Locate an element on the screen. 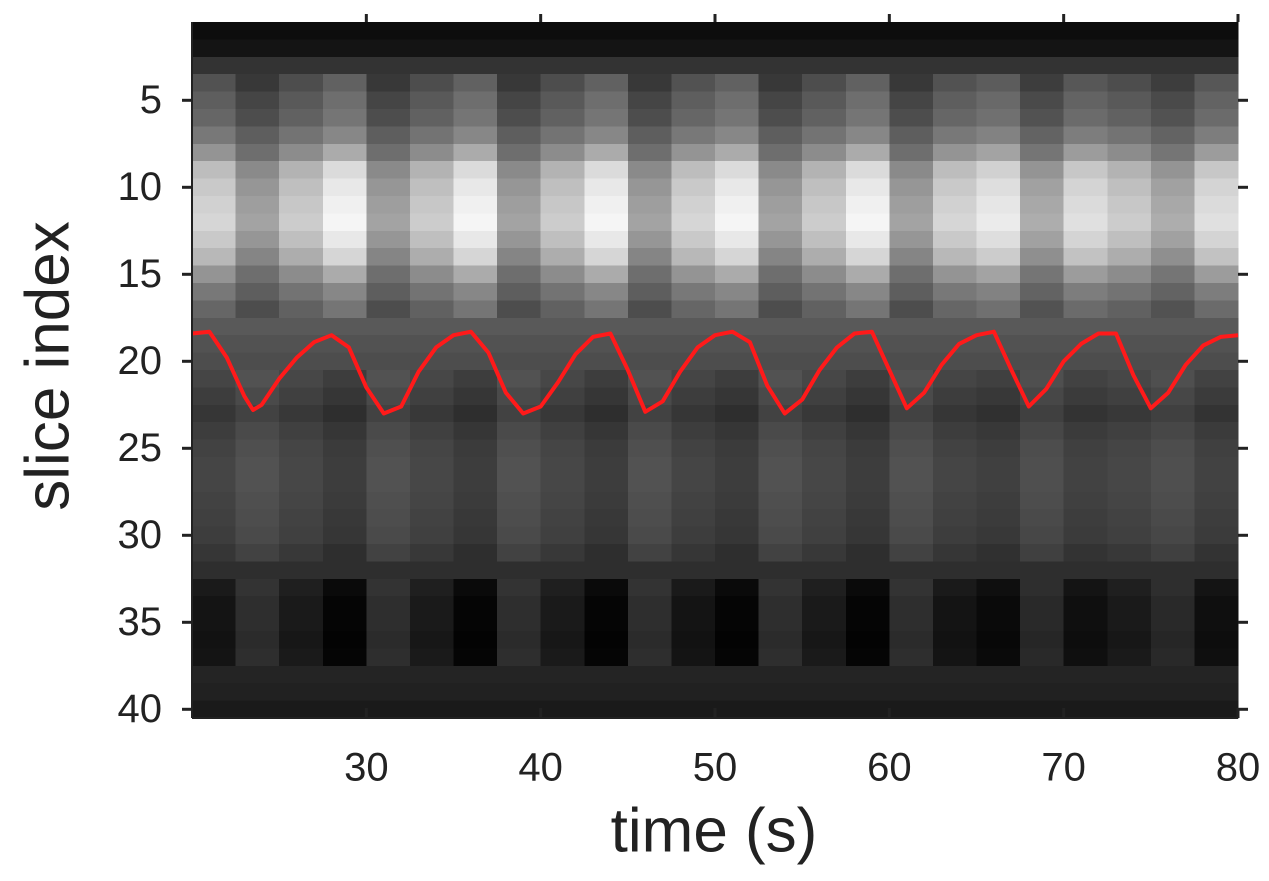 This screenshot has width=1269, height=881. x-tick-label: 40 is located at coordinates (540, 768).